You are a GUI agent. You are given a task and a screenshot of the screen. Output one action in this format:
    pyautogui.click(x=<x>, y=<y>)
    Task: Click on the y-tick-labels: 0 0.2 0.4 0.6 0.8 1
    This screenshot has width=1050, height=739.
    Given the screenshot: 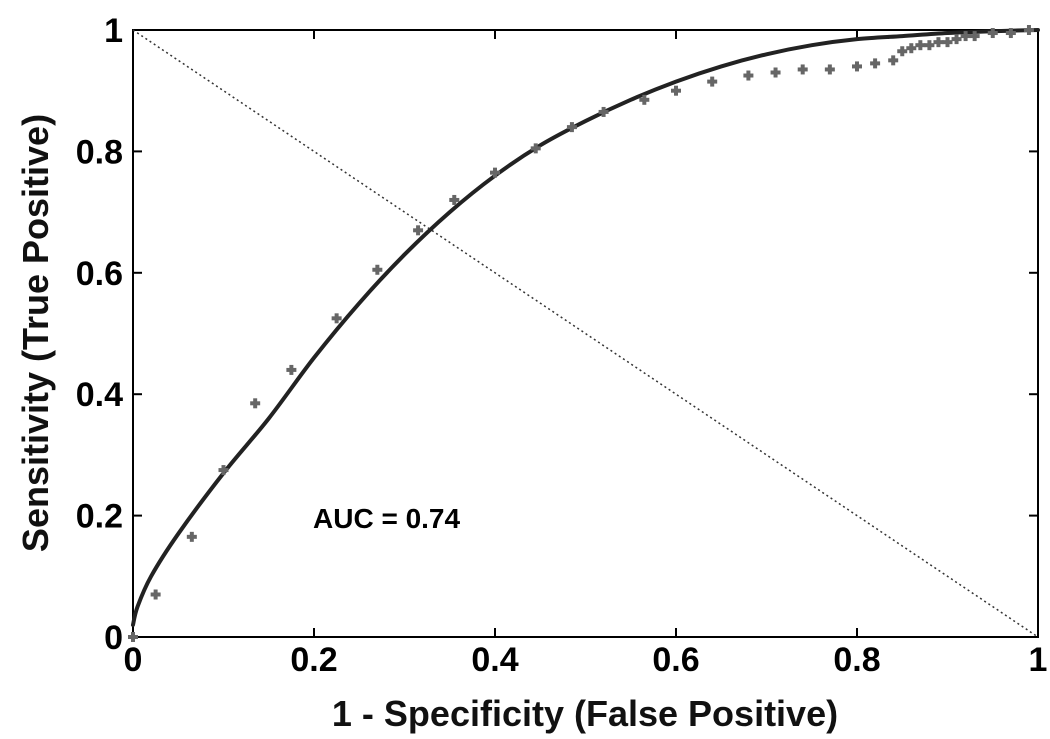 What is the action you would take?
    pyautogui.click(x=99, y=334)
    